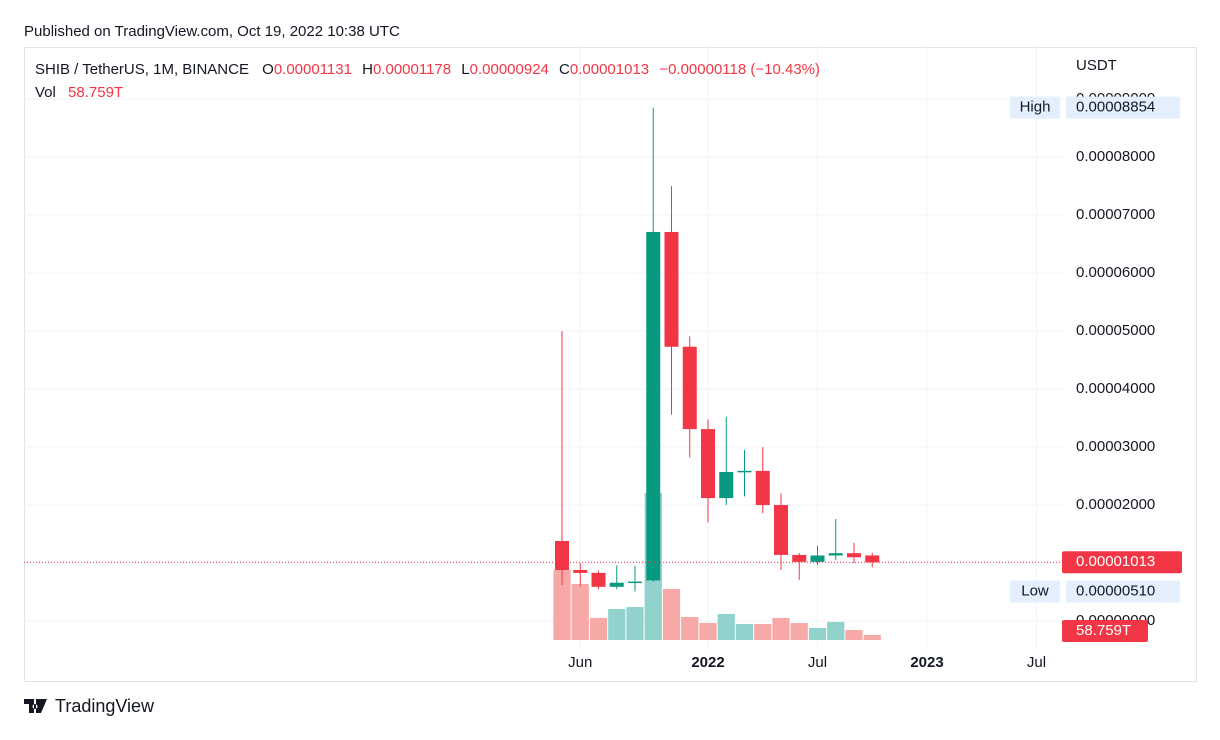 Image resolution: width=1220 pixels, height=740 pixels. Describe the element at coordinates (1115, 561) in the screenshot. I see `last-price-label: 0.00001013` at that location.